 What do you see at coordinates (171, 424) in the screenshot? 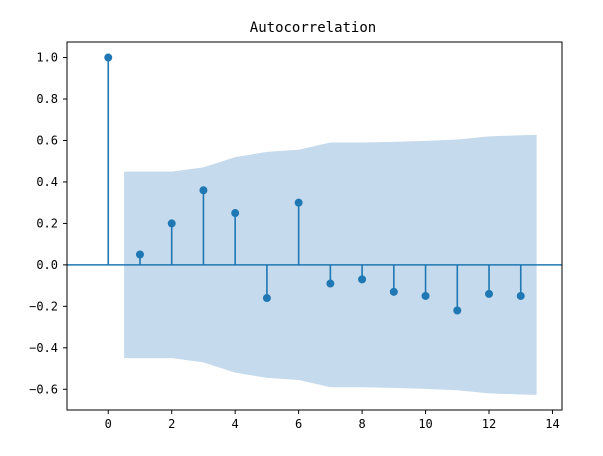
I see `x-tick-label: 2` at bounding box center [171, 424].